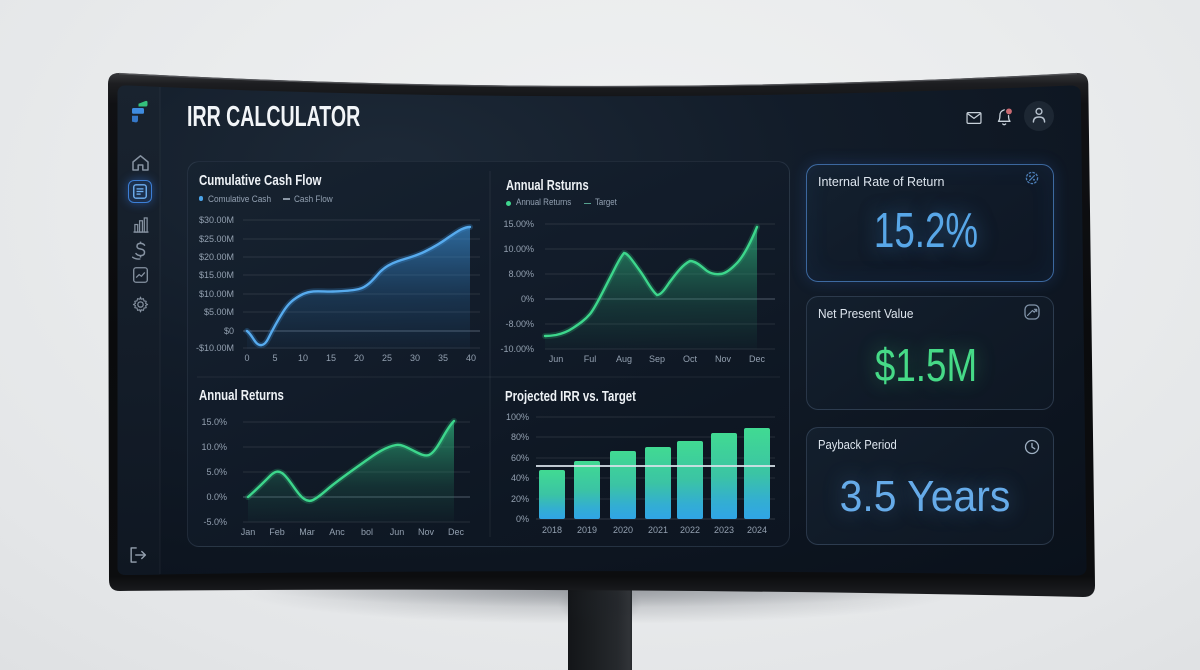  What do you see at coordinates (303, 358) in the screenshot?
I see `svg-text: 10` at bounding box center [303, 358].